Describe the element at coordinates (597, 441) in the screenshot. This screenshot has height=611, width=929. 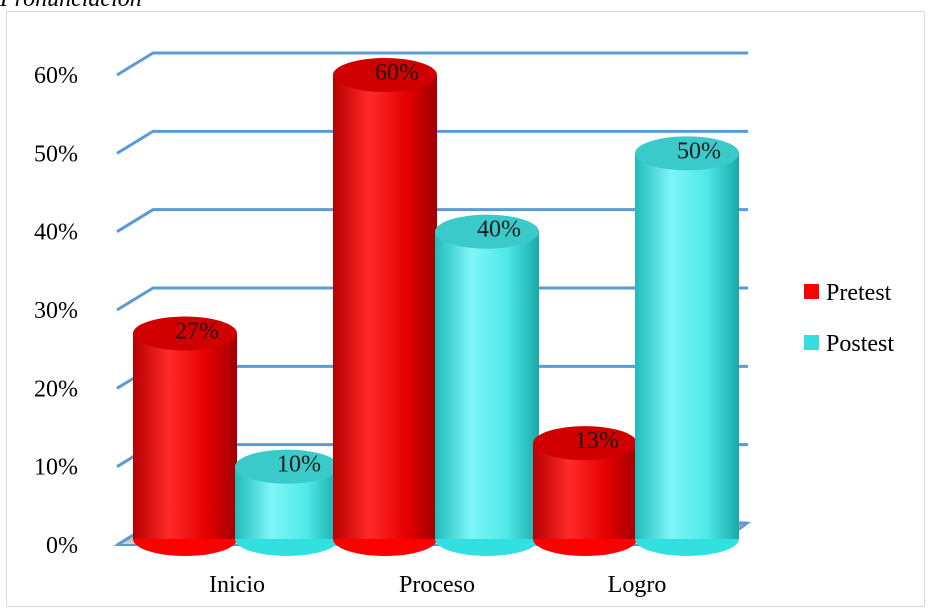
I see `data-label: 13%` at that location.